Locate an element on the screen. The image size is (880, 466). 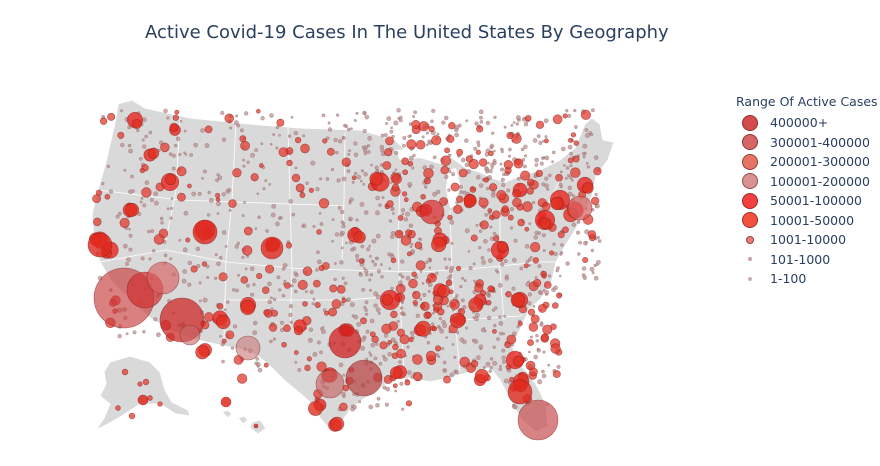
legend-item-1001-10000: 1001-10000 is located at coordinates (808, 240).